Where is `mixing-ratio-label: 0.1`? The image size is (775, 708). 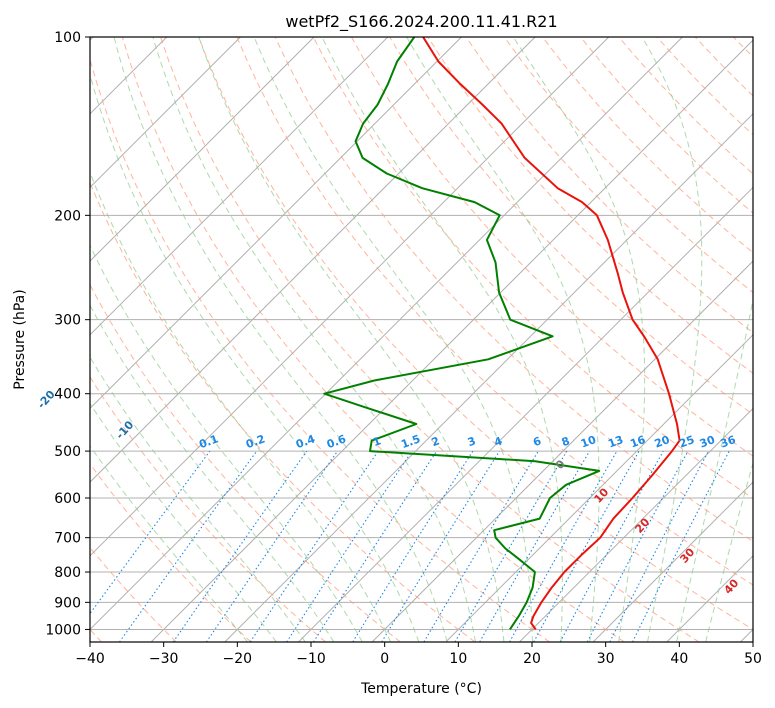 mixing-ratio-label: 0.1 is located at coordinates (208, 441).